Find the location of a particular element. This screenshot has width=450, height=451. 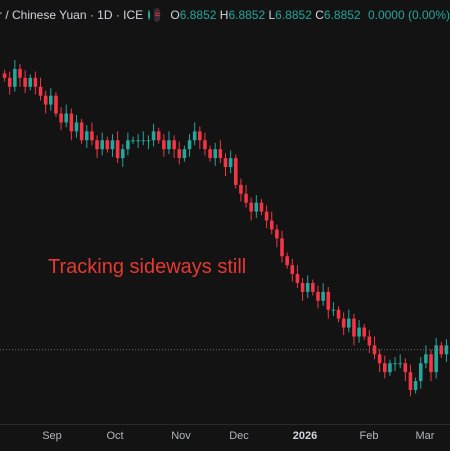

close-value: 6.8852 is located at coordinates (342, 15).